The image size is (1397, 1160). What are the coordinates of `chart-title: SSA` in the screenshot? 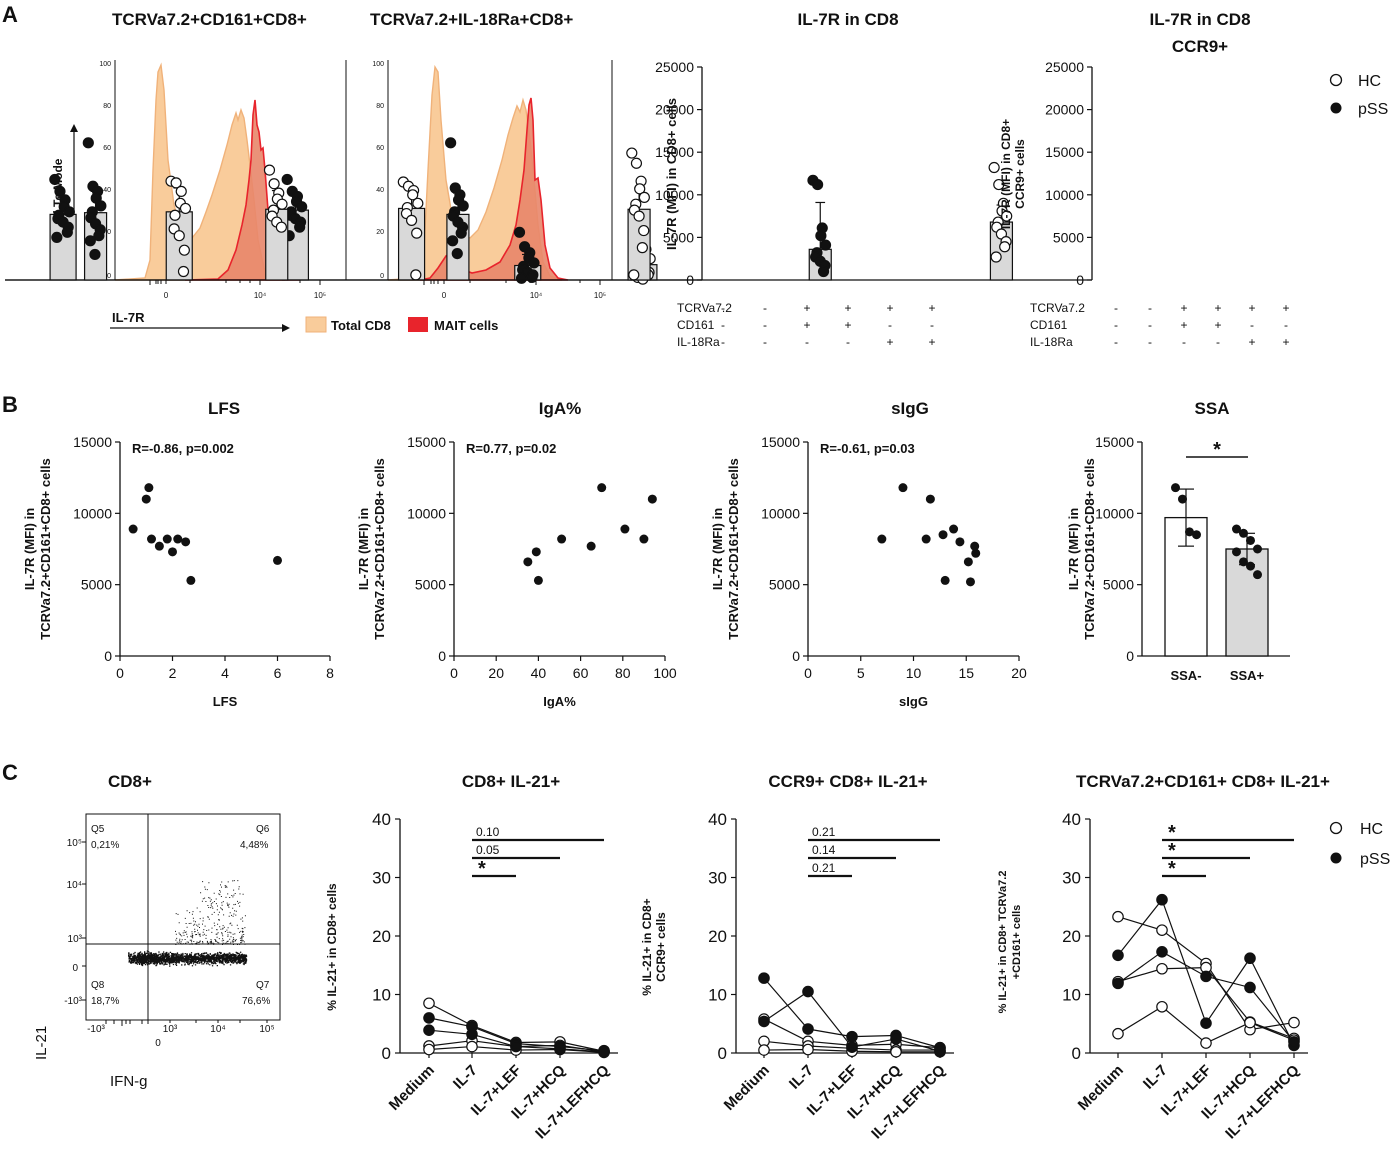 It's located at (1212, 408).